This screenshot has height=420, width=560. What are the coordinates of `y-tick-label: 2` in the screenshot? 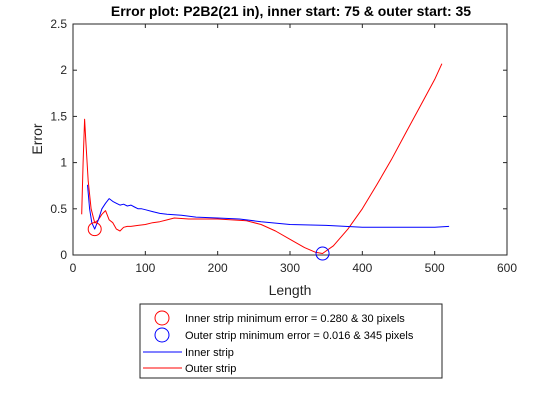 It's located at (63, 70).